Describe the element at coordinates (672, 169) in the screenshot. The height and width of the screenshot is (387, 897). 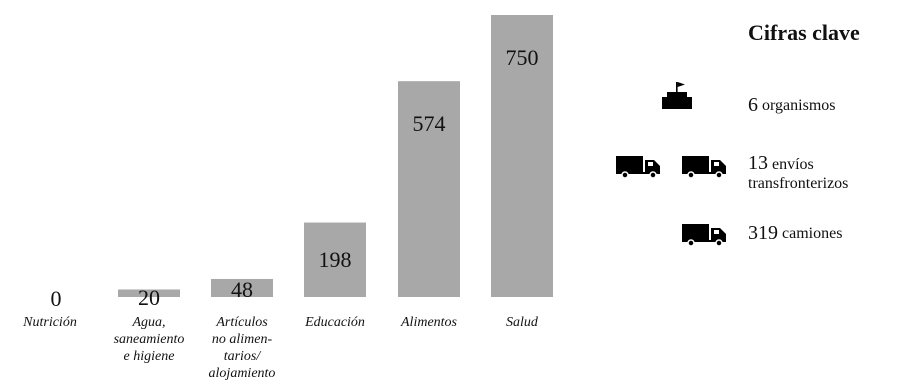
I see `key-row-shipments-icons` at that location.